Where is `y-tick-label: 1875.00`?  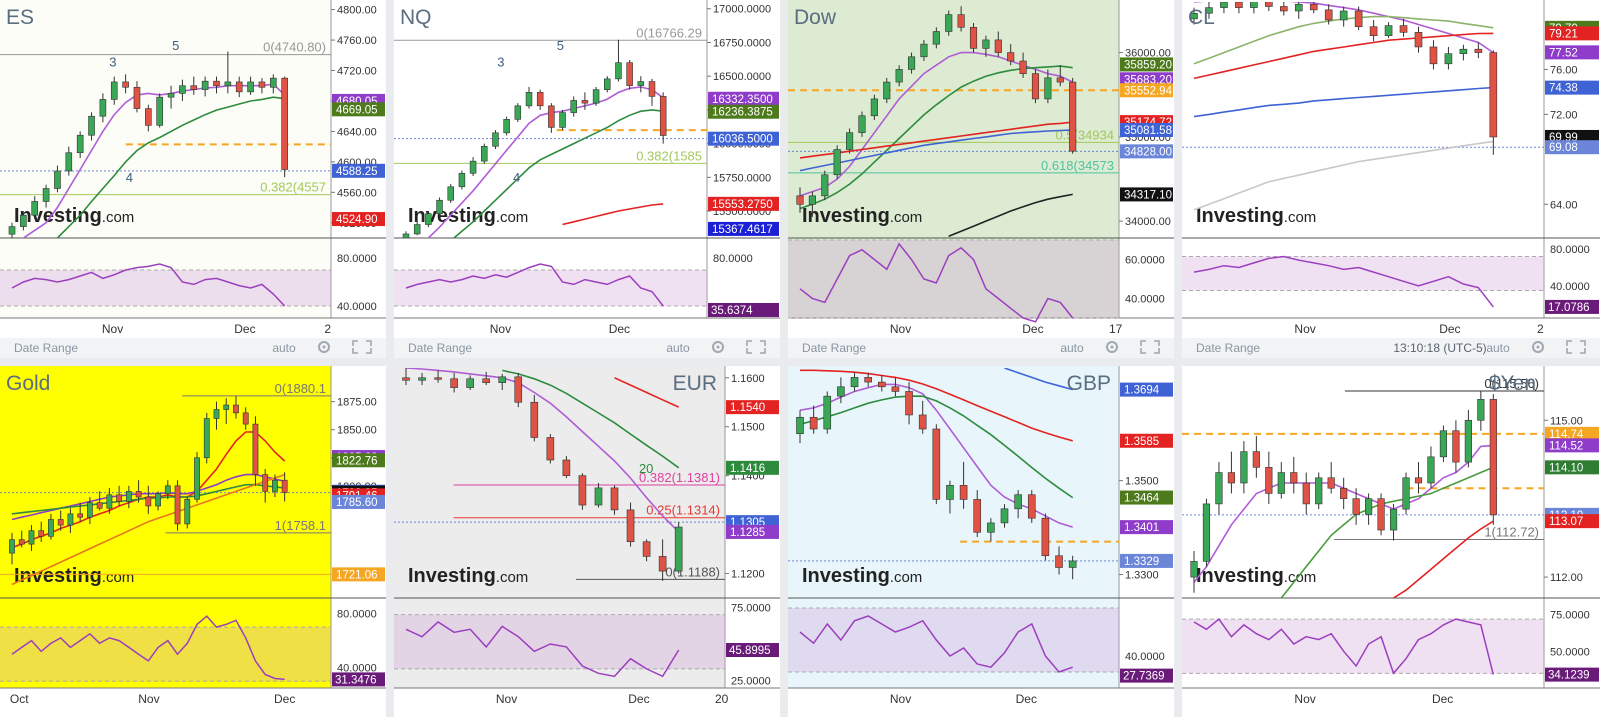 y-tick-label: 1875.00 is located at coordinates (357, 403).